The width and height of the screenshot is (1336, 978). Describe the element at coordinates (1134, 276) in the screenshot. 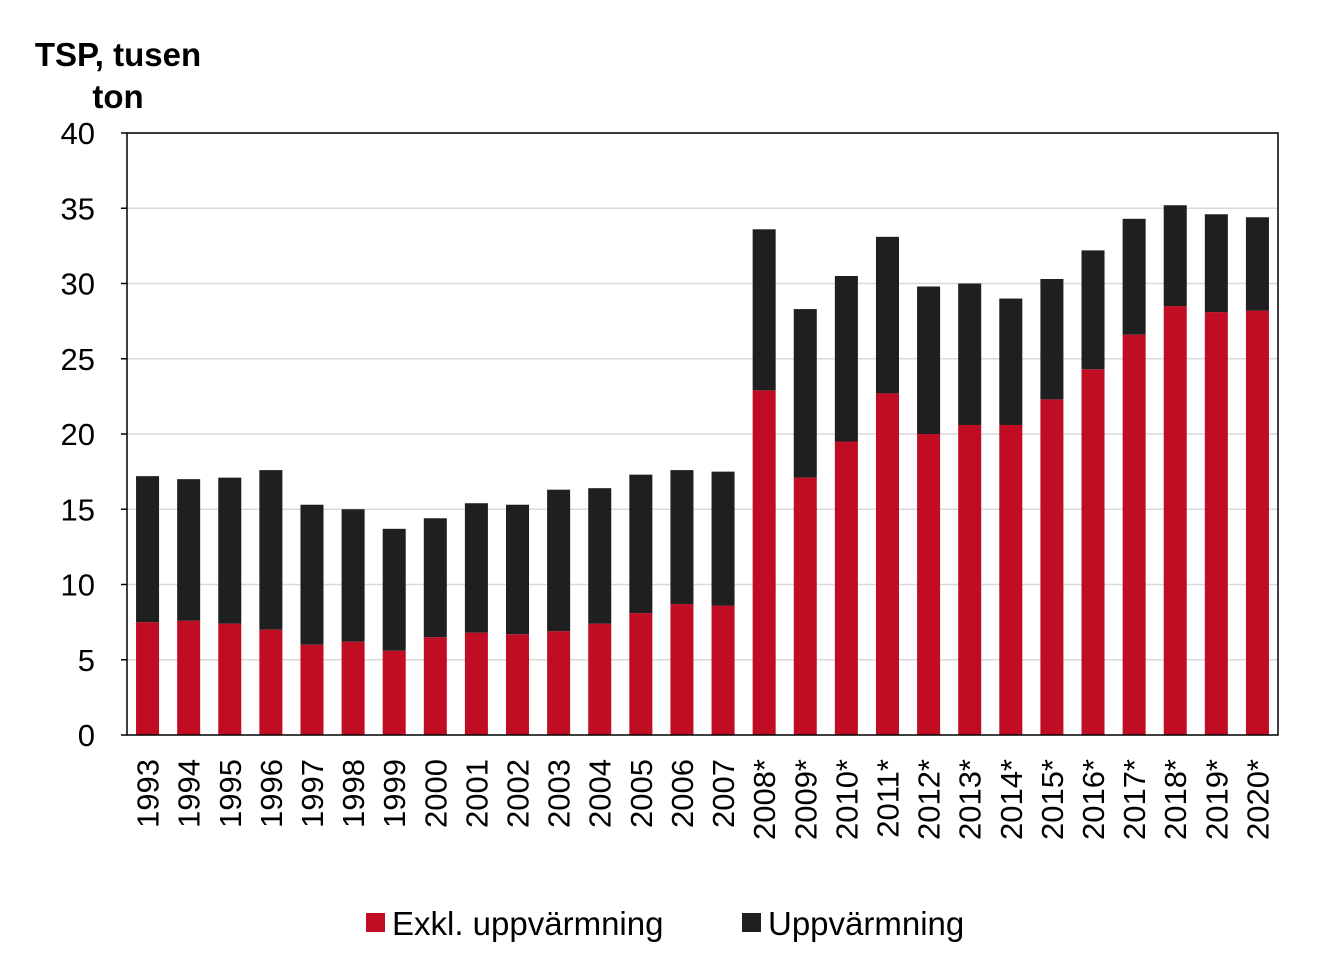

I see `bar-uppvarmning-2017` at that location.